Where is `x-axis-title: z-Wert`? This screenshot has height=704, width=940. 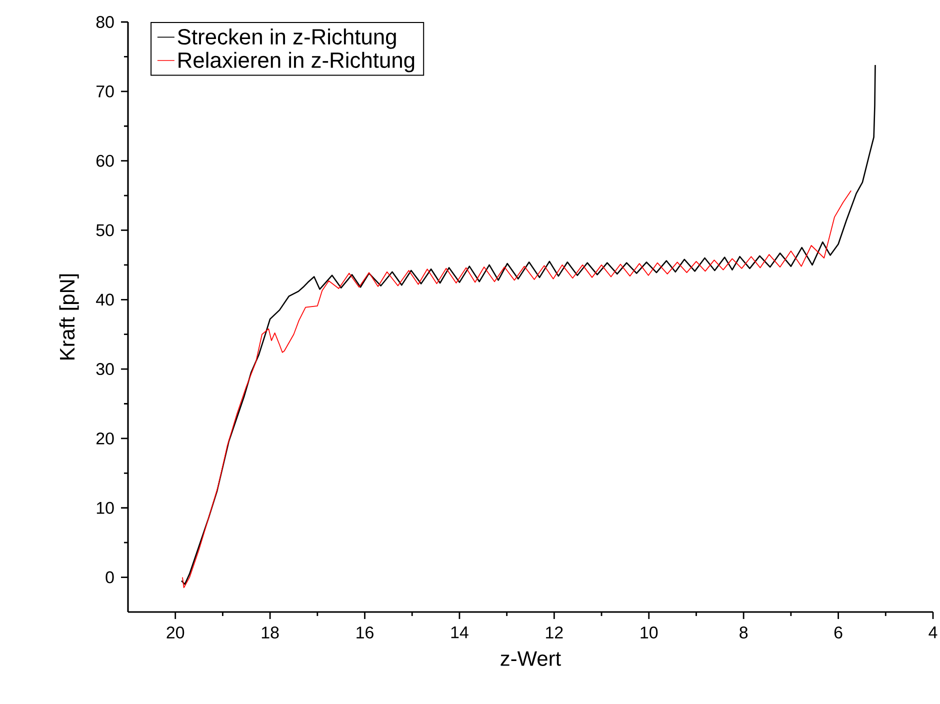 x-axis-title: z-Wert is located at coordinates (530, 658).